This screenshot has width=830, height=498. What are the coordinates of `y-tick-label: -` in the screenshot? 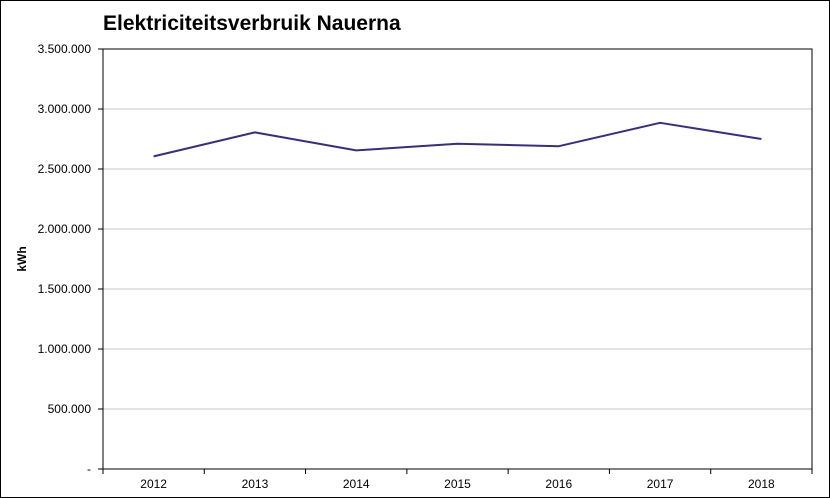 It's located at (89, 469).